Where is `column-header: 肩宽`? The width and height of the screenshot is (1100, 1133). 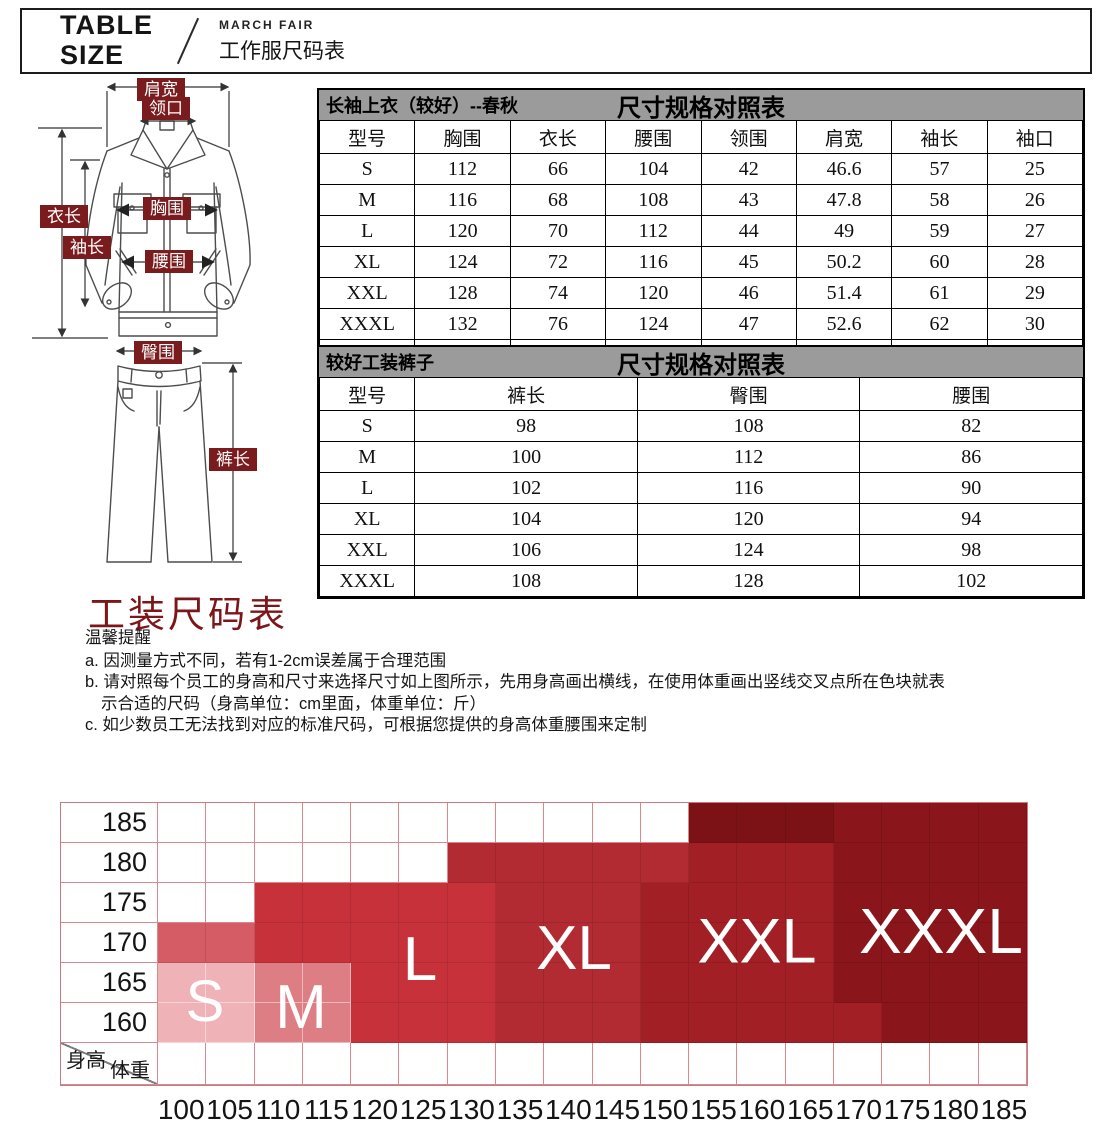 column-header: 肩宽 is located at coordinates (844, 137).